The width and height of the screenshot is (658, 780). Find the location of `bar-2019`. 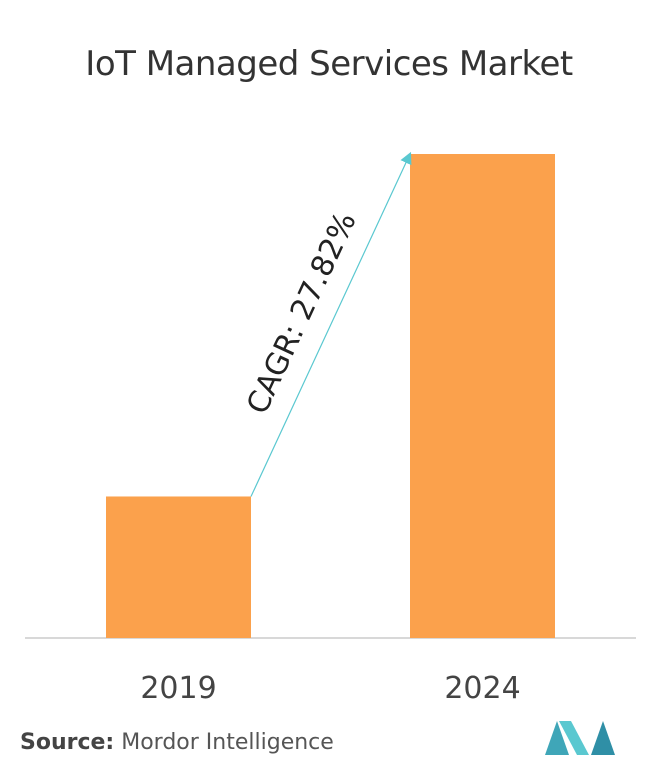

bar-2019 is located at coordinates (178, 567).